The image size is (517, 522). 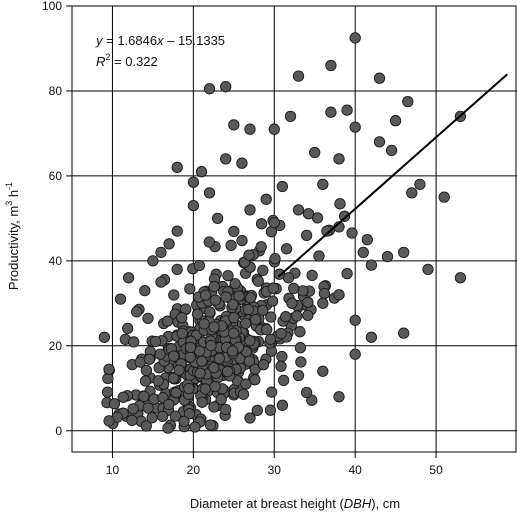 What do you see at coordinates (99, 40) in the screenshot?
I see `equation-y-var: y` at bounding box center [99, 40].